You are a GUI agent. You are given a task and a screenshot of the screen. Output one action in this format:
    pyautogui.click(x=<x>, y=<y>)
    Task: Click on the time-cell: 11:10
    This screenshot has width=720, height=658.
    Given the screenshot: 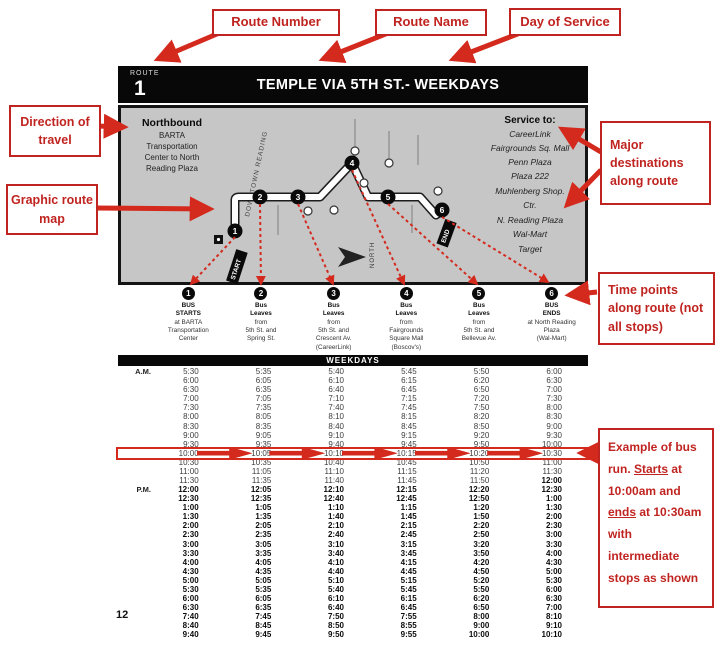 What is the action you would take?
    pyautogui.click(x=334, y=471)
    